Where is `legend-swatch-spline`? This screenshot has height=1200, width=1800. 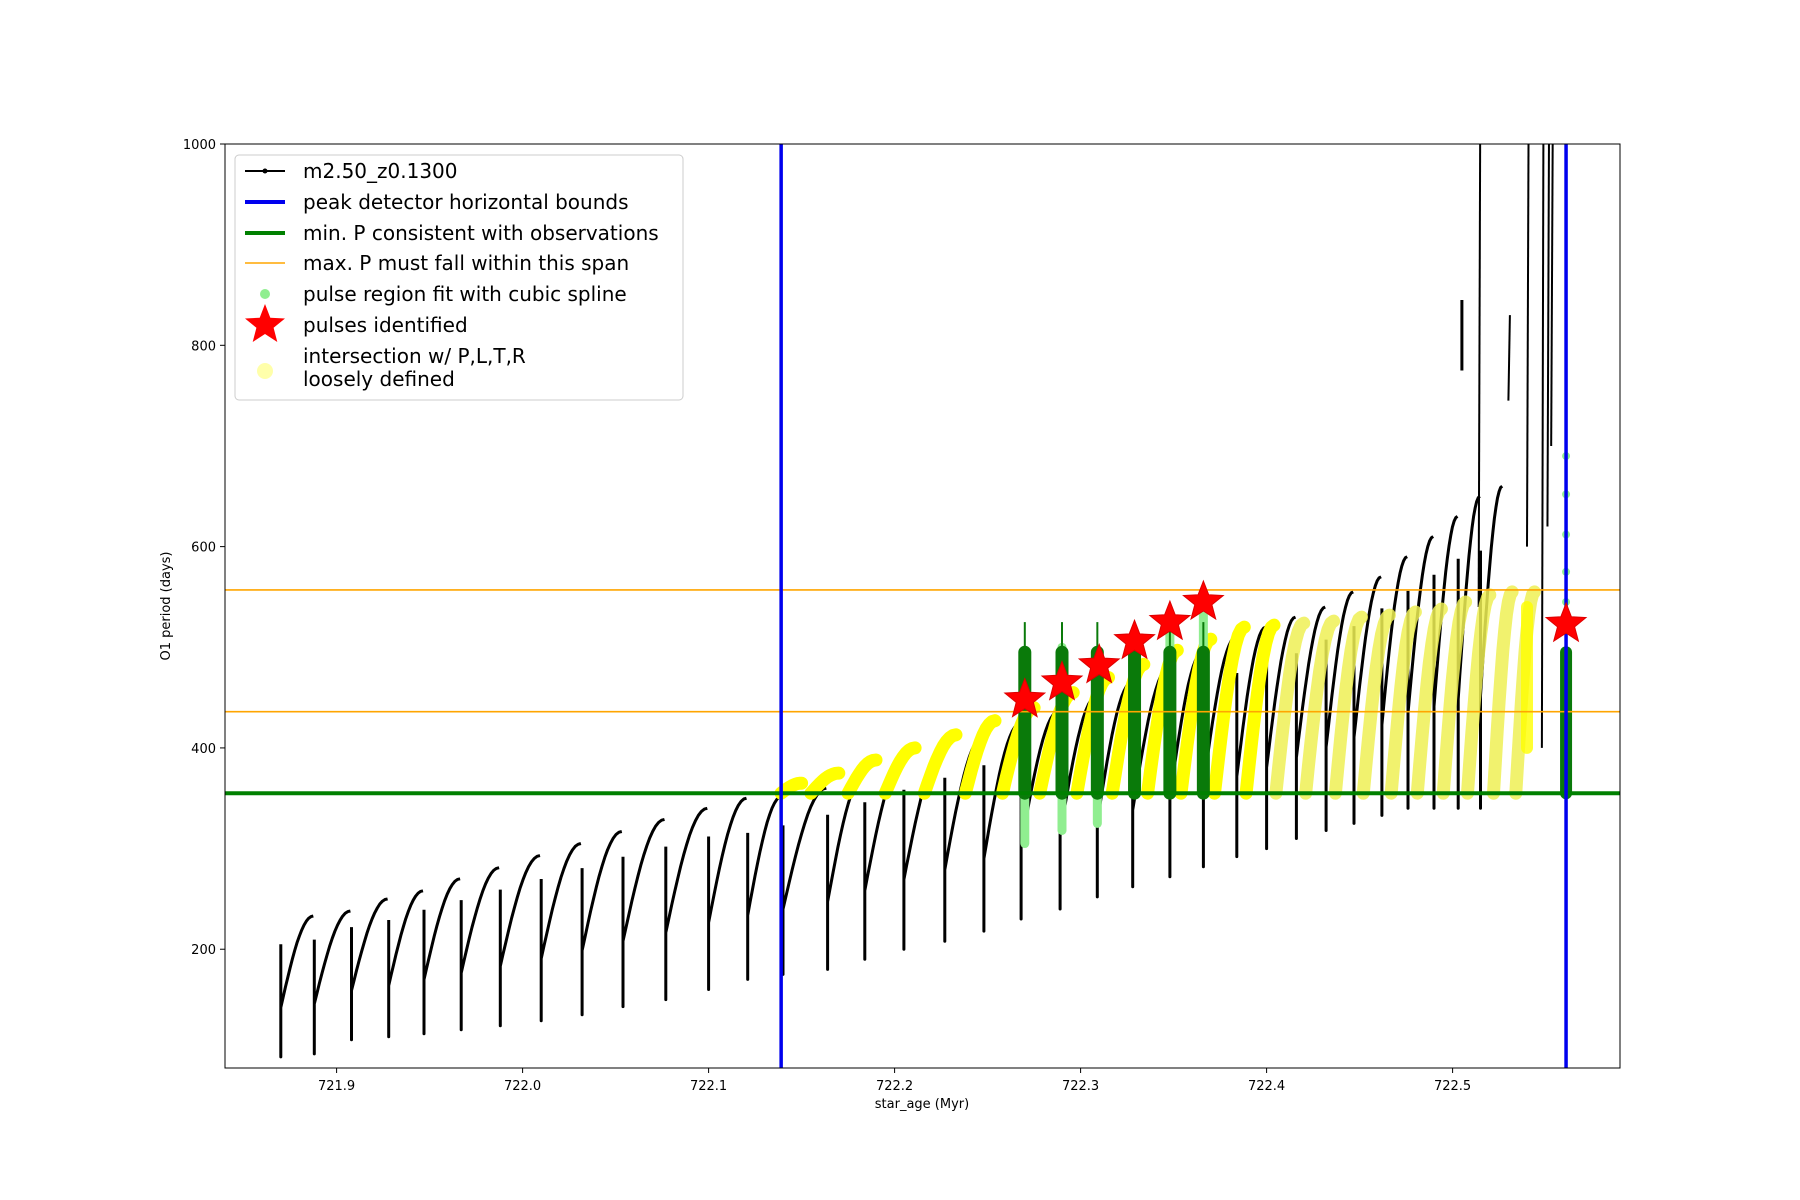
legend-swatch-spline is located at coordinates (265, 294).